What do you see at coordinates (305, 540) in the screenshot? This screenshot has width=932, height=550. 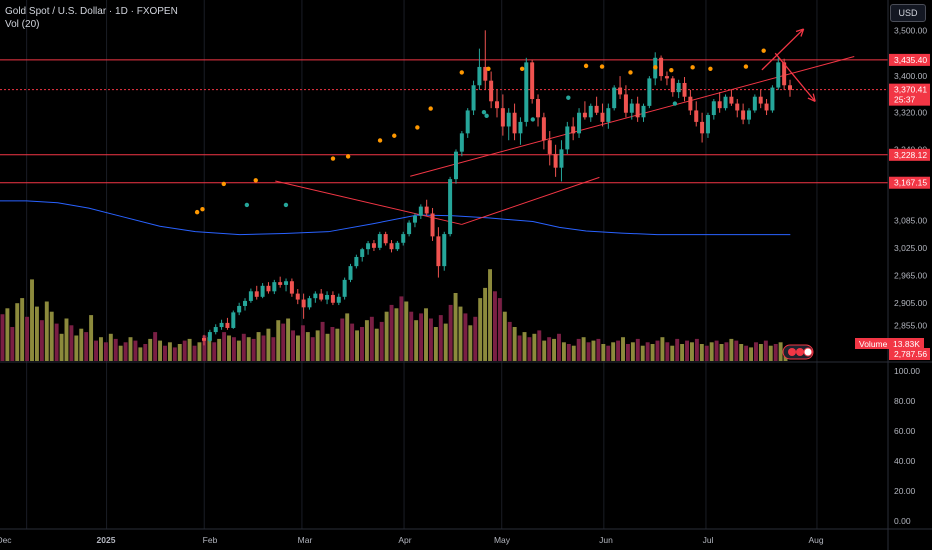 I see `time-tick-label: Mar` at bounding box center [305, 540].